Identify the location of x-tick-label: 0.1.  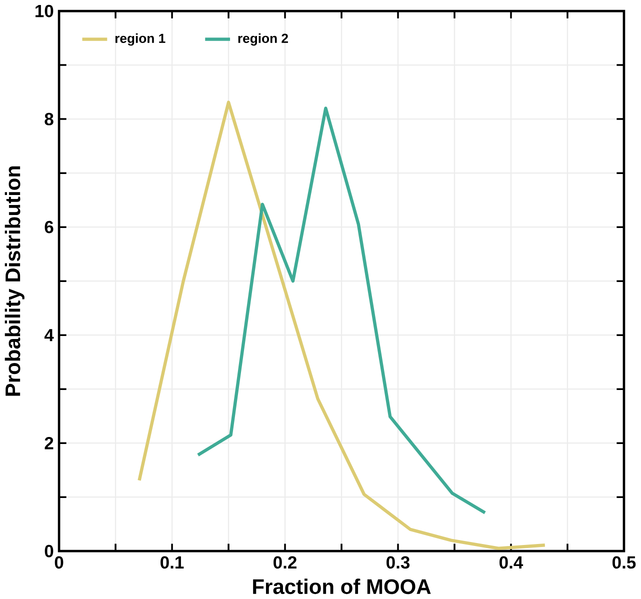
(172, 562).